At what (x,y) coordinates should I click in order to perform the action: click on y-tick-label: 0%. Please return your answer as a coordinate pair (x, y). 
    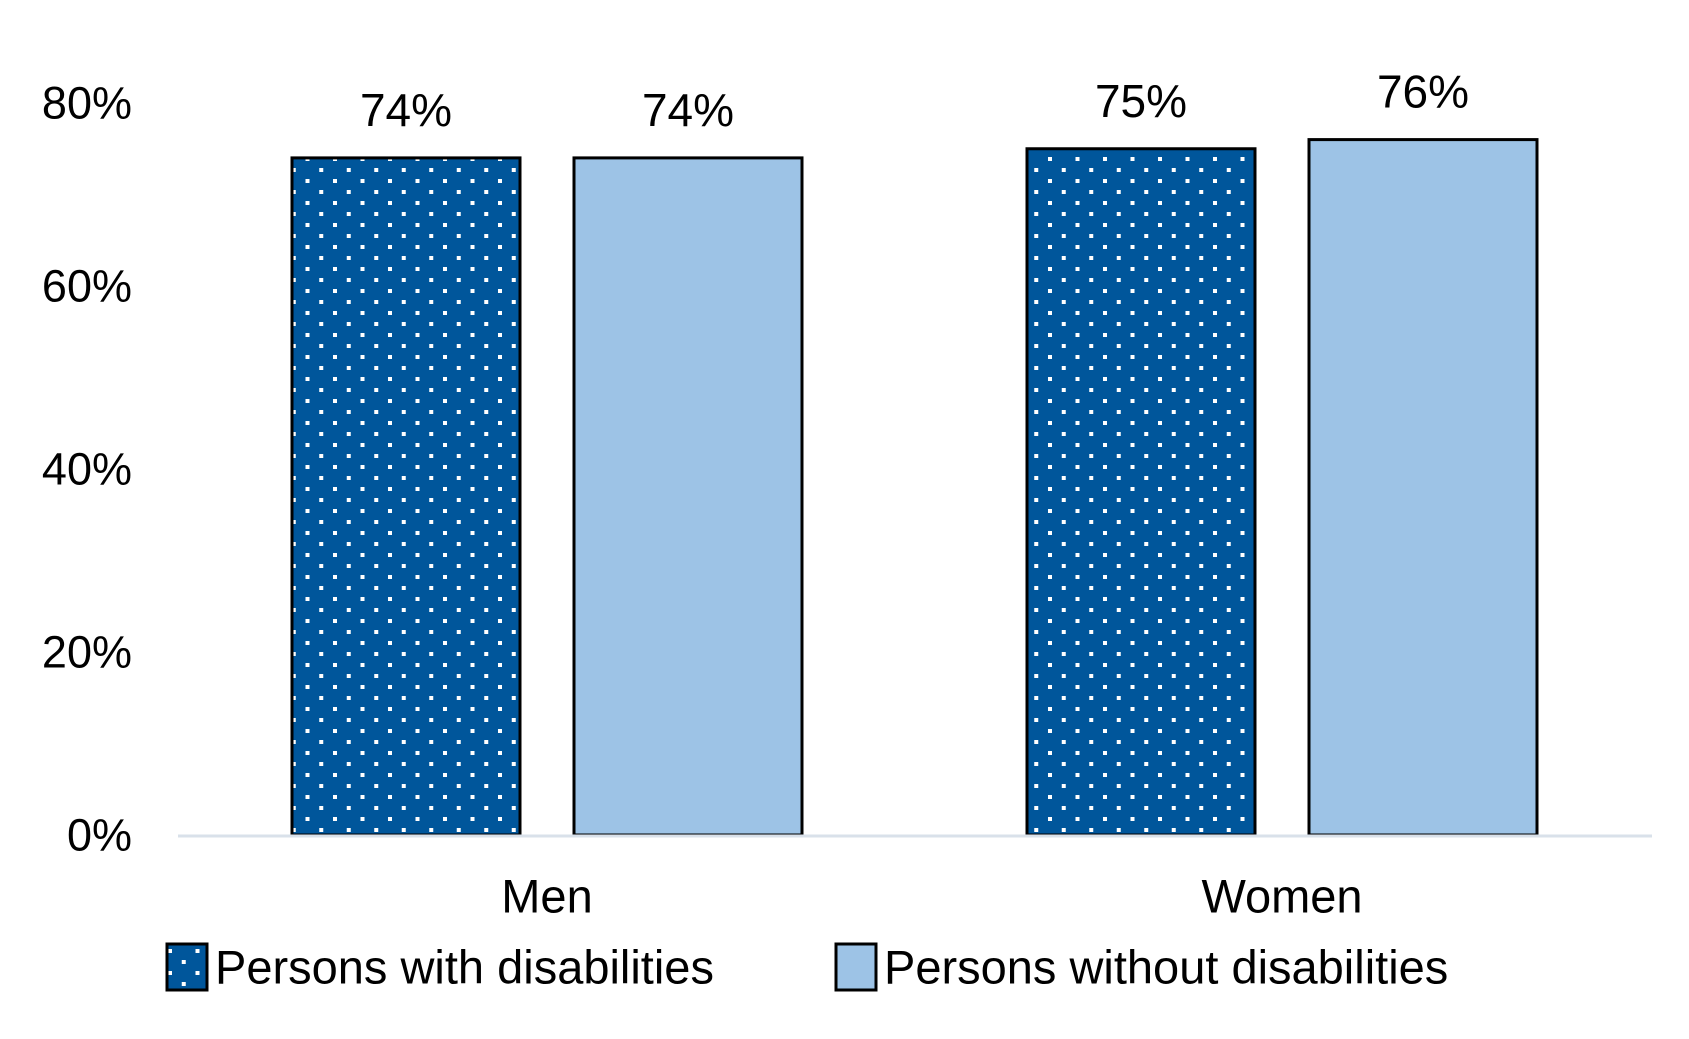
    Looking at the image, I should click on (99, 835).